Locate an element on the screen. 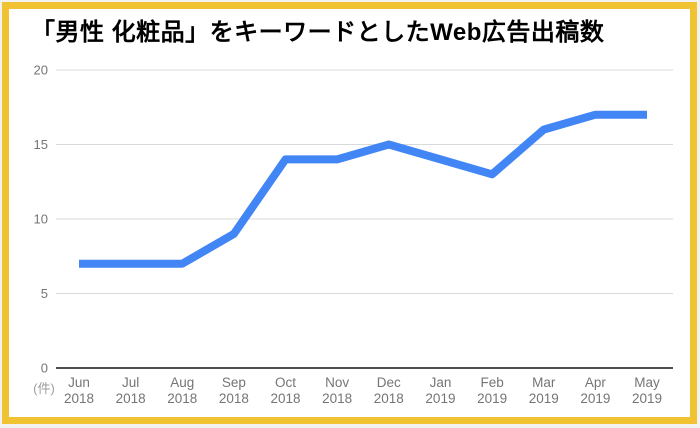  chart-title: 「男性 化粧品」をキーワードとしたWeb広告出稿数 is located at coordinates (318, 32).